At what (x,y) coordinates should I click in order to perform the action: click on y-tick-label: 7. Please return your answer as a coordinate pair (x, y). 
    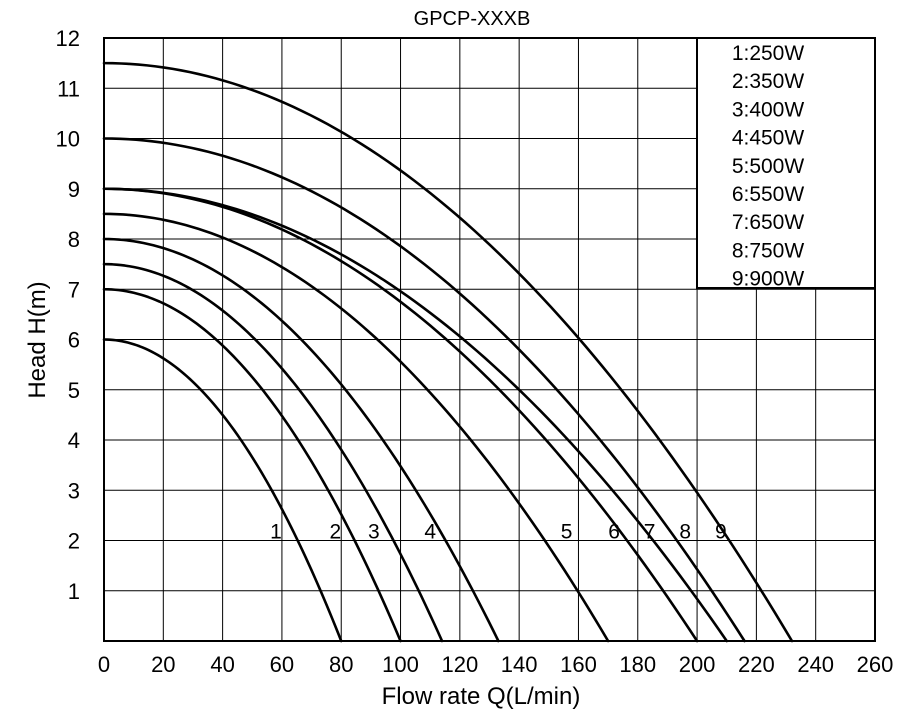
    Looking at the image, I should click on (74, 289).